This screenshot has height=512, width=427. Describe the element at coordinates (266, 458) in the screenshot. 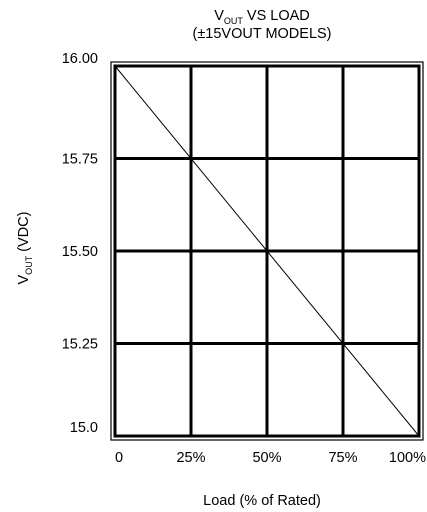

I see `x-tick-label: 50%` at that location.